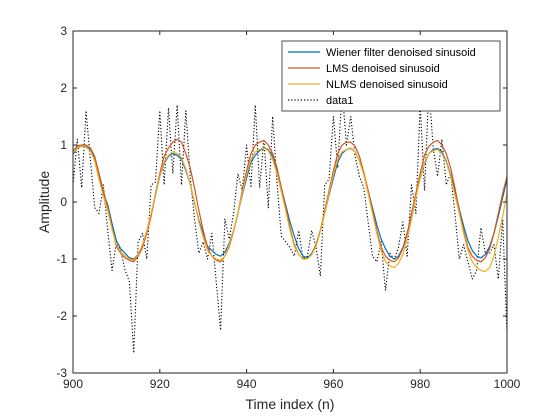  What do you see at coordinates (401, 53) in the screenshot?
I see `legend-label: Wiener filter denoised sinusoid` at bounding box center [401, 53].